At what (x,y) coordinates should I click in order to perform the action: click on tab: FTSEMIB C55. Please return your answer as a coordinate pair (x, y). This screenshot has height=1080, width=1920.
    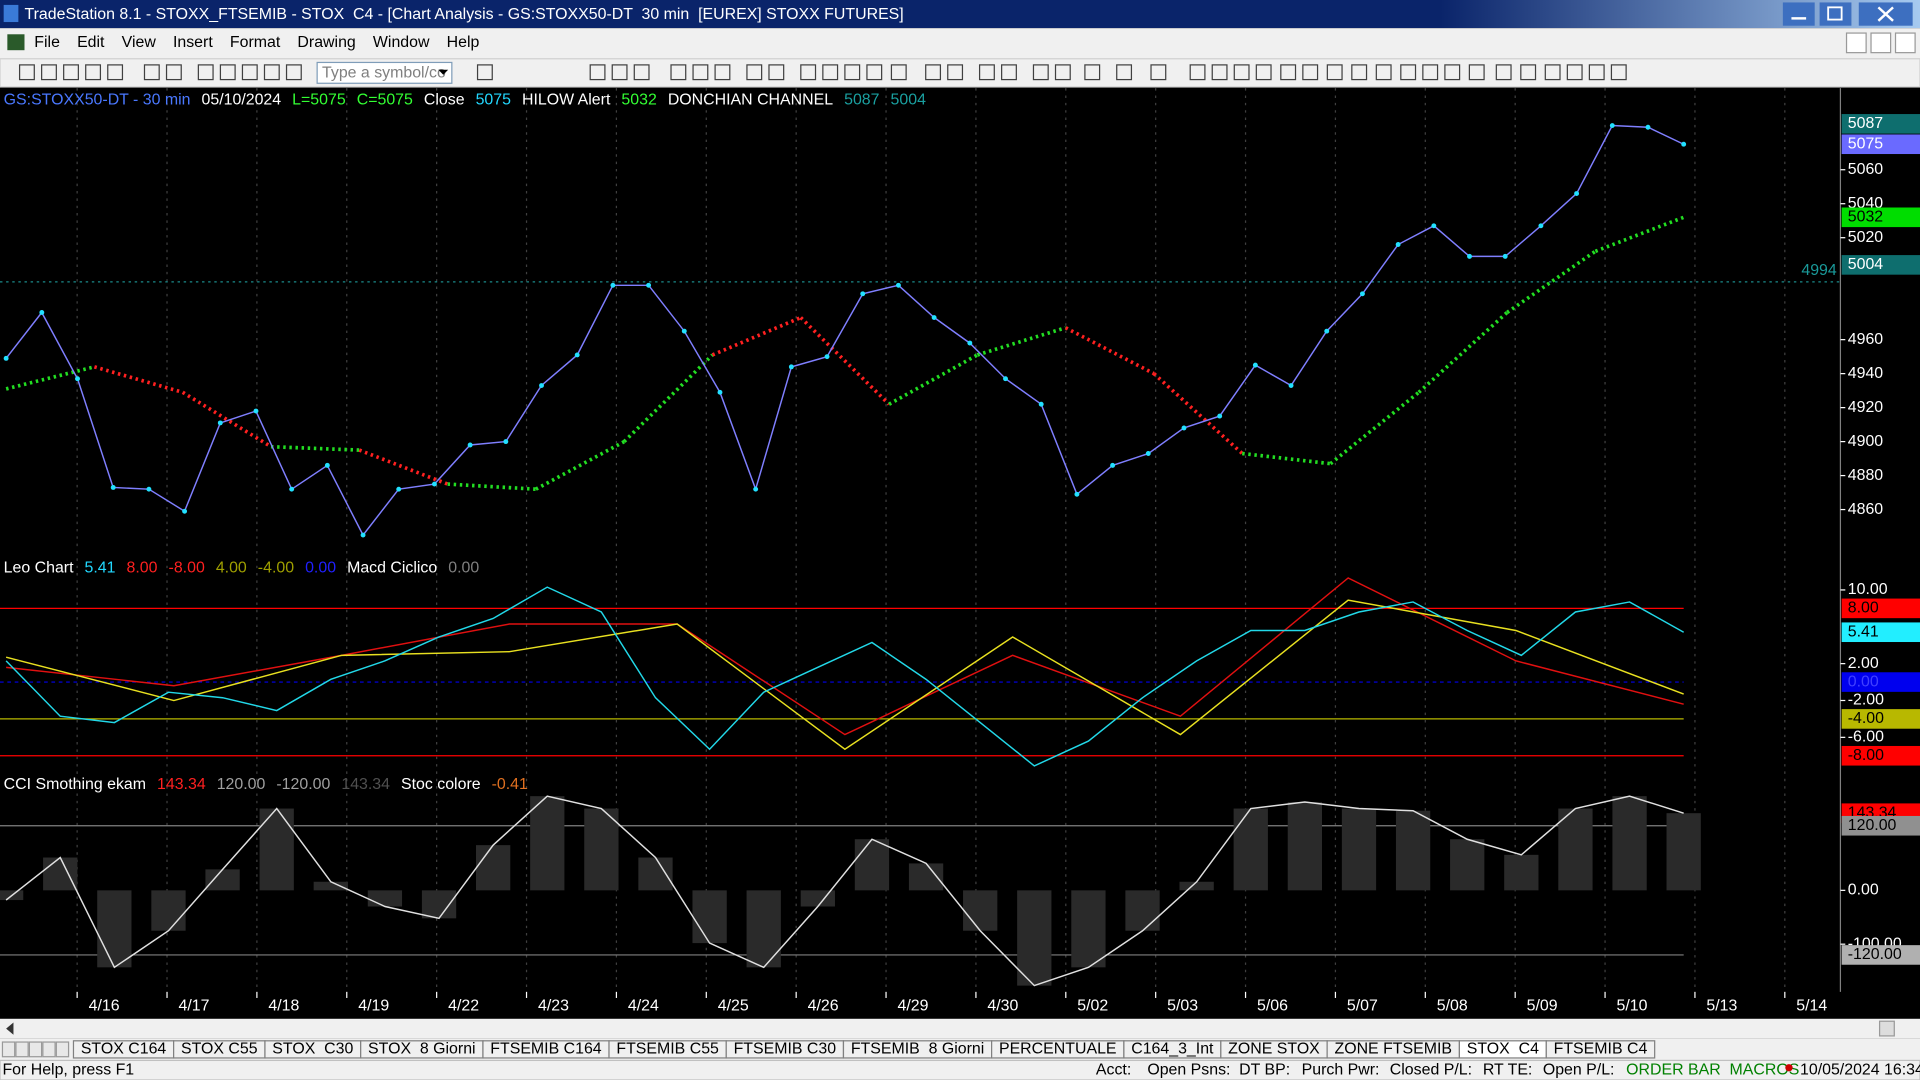
    Looking at the image, I should click on (667, 1049).